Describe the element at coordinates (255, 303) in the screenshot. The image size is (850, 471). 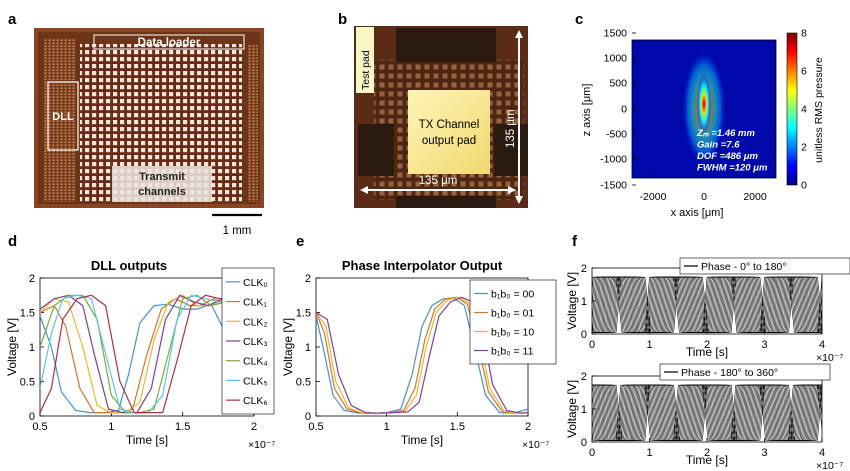
I see `legend-label: CLK₁` at that location.